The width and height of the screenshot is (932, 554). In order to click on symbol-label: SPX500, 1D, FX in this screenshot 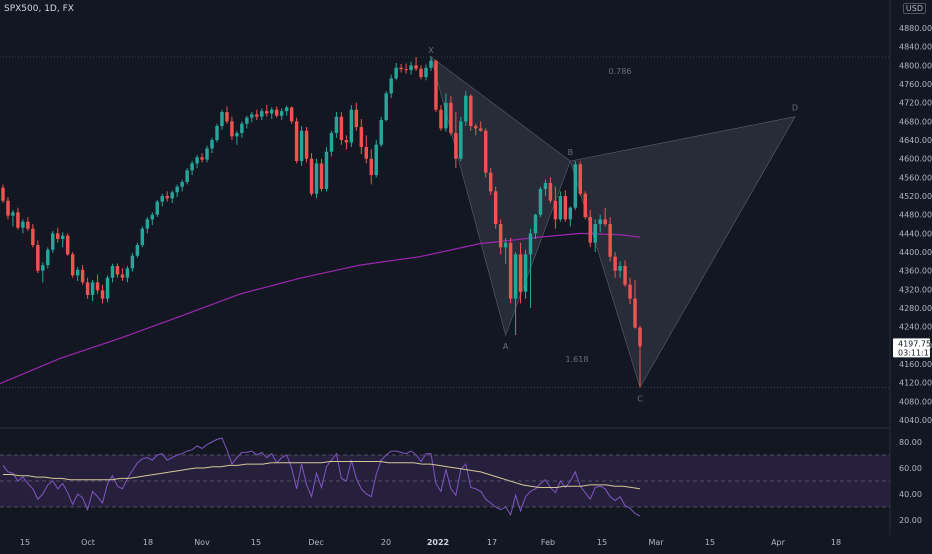, I will do `click(39, 9)`.